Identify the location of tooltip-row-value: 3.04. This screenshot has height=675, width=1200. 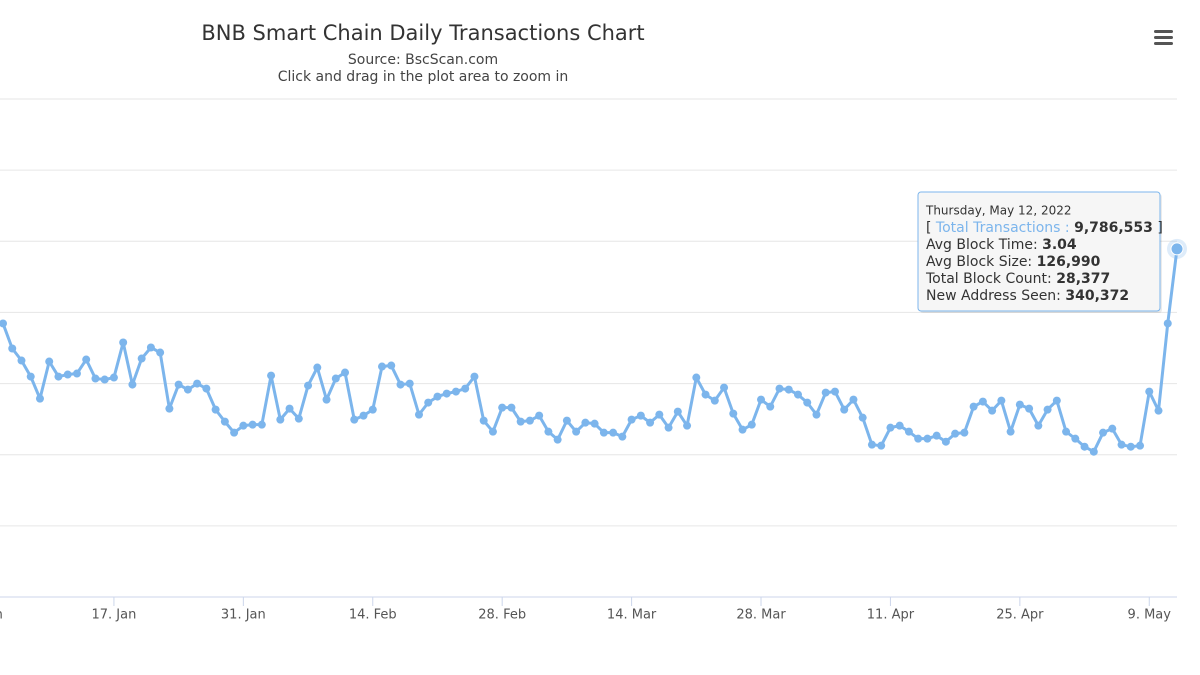
(1059, 245).